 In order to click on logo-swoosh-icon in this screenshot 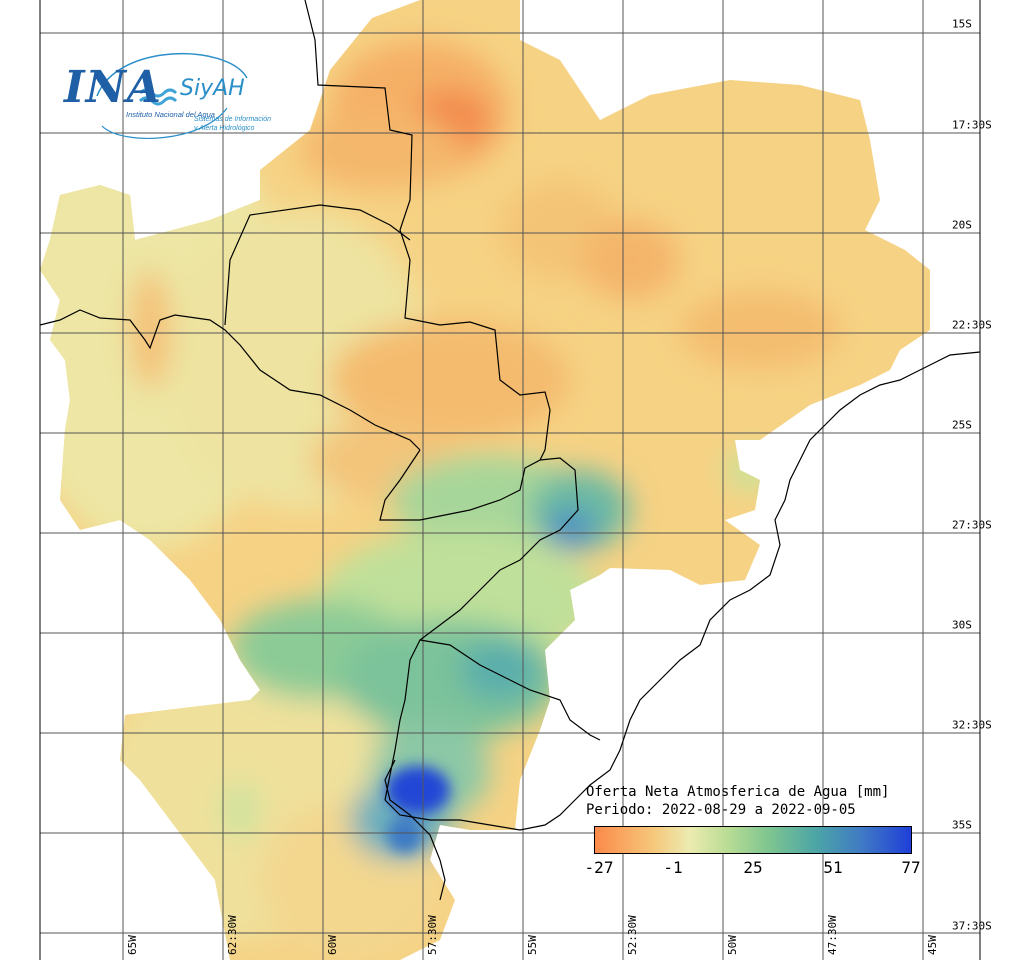, I will do `click(172, 95)`.